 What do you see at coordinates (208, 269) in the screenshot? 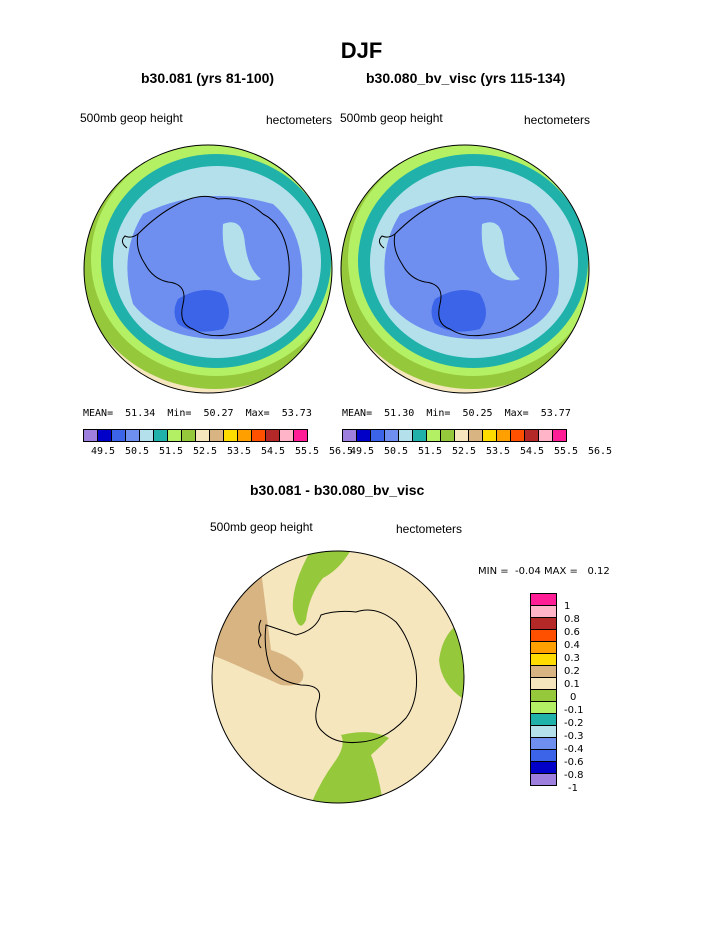
I see `panel1-polar-map` at bounding box center [208, 269].